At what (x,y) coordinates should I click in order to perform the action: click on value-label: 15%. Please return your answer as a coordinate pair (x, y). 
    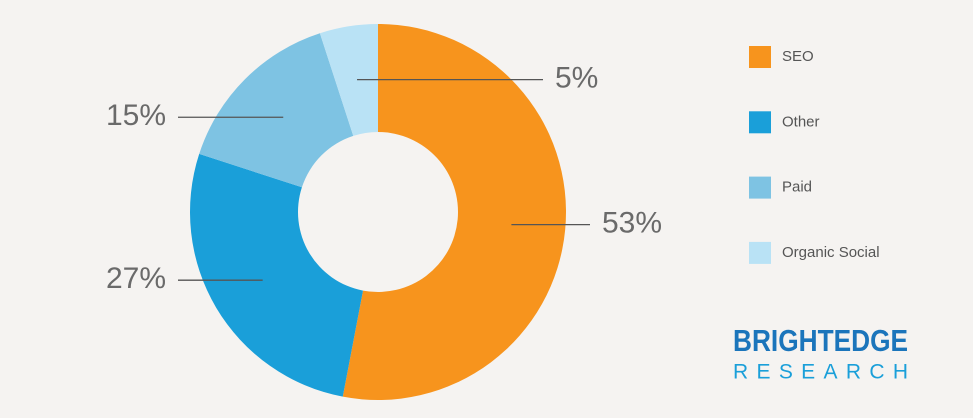
    Looking at the image, I should click on (136, 115).